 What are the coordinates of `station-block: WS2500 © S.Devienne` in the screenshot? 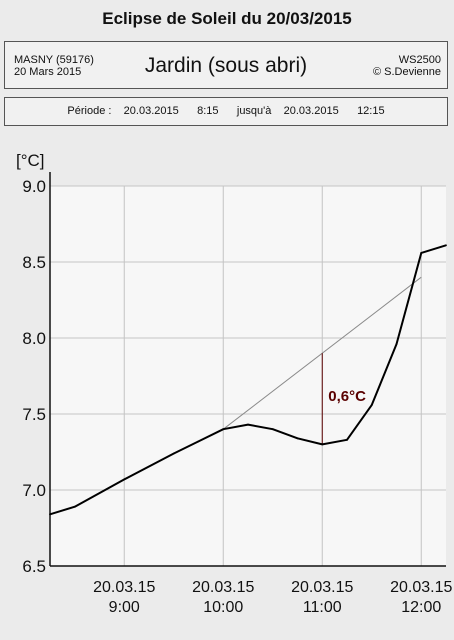 It's located at (407, 66).